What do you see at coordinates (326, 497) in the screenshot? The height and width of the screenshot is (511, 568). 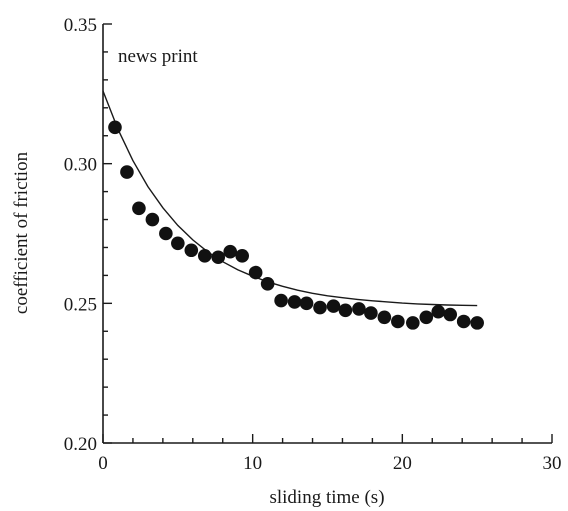 I see `x-axis-label: sliding time (s)` at bounding box center [326, 497].